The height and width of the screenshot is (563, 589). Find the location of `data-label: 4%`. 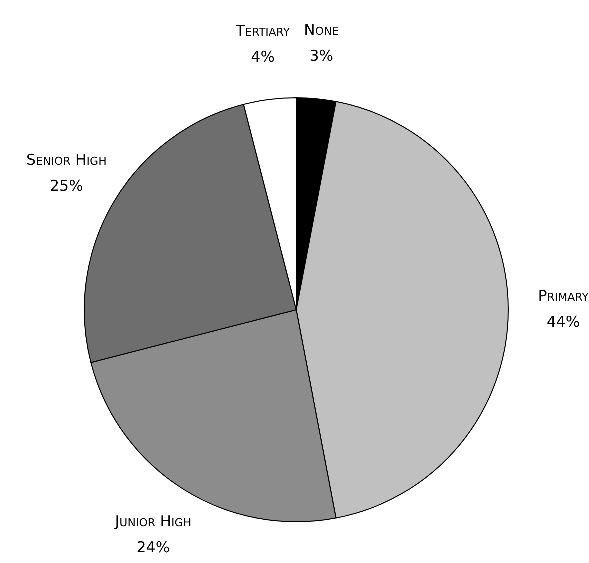

data-label: 4% is located at coordinates (263, 57).